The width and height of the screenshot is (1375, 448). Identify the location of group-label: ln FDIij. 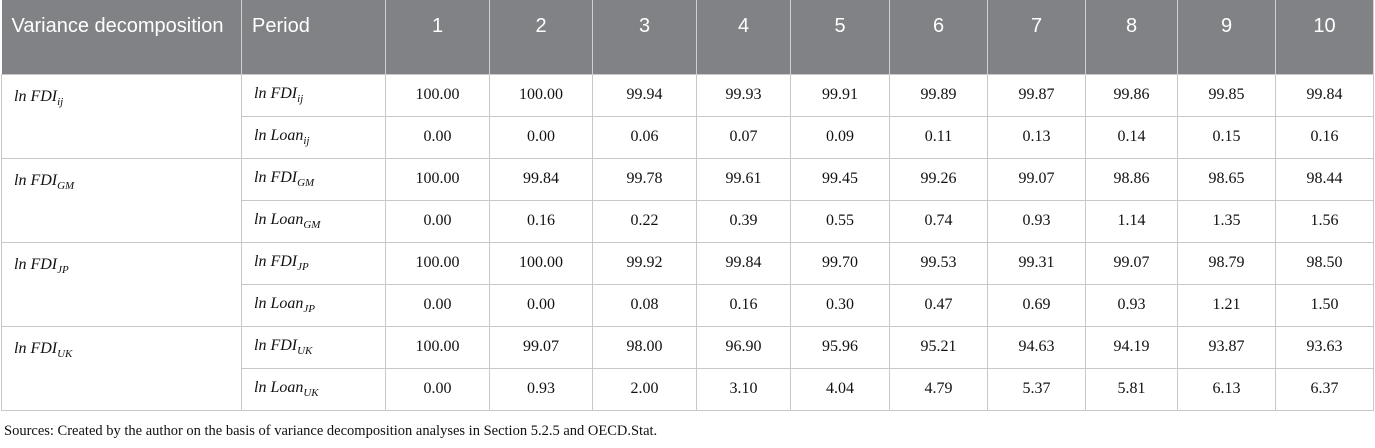
(121, 116).